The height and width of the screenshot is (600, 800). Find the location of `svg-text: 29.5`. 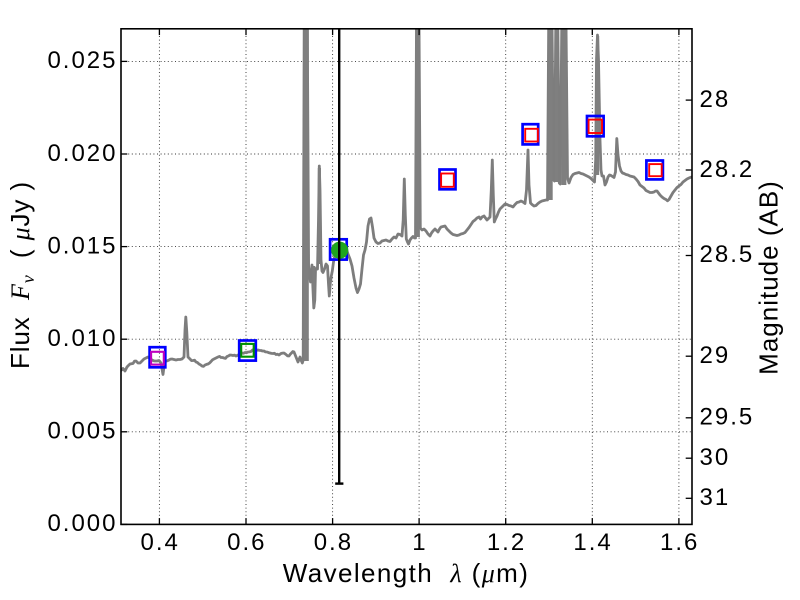

svg-text: 29.5 is located at coordinates (727, 417).